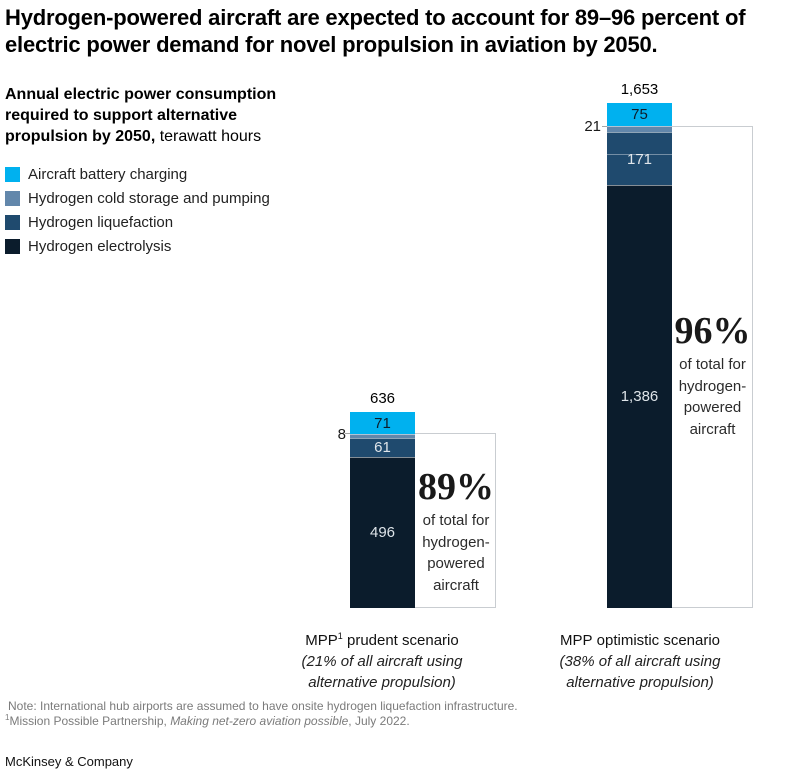  I want to click on legend-label: Hydrogen liquefaction, so click(101, 222).